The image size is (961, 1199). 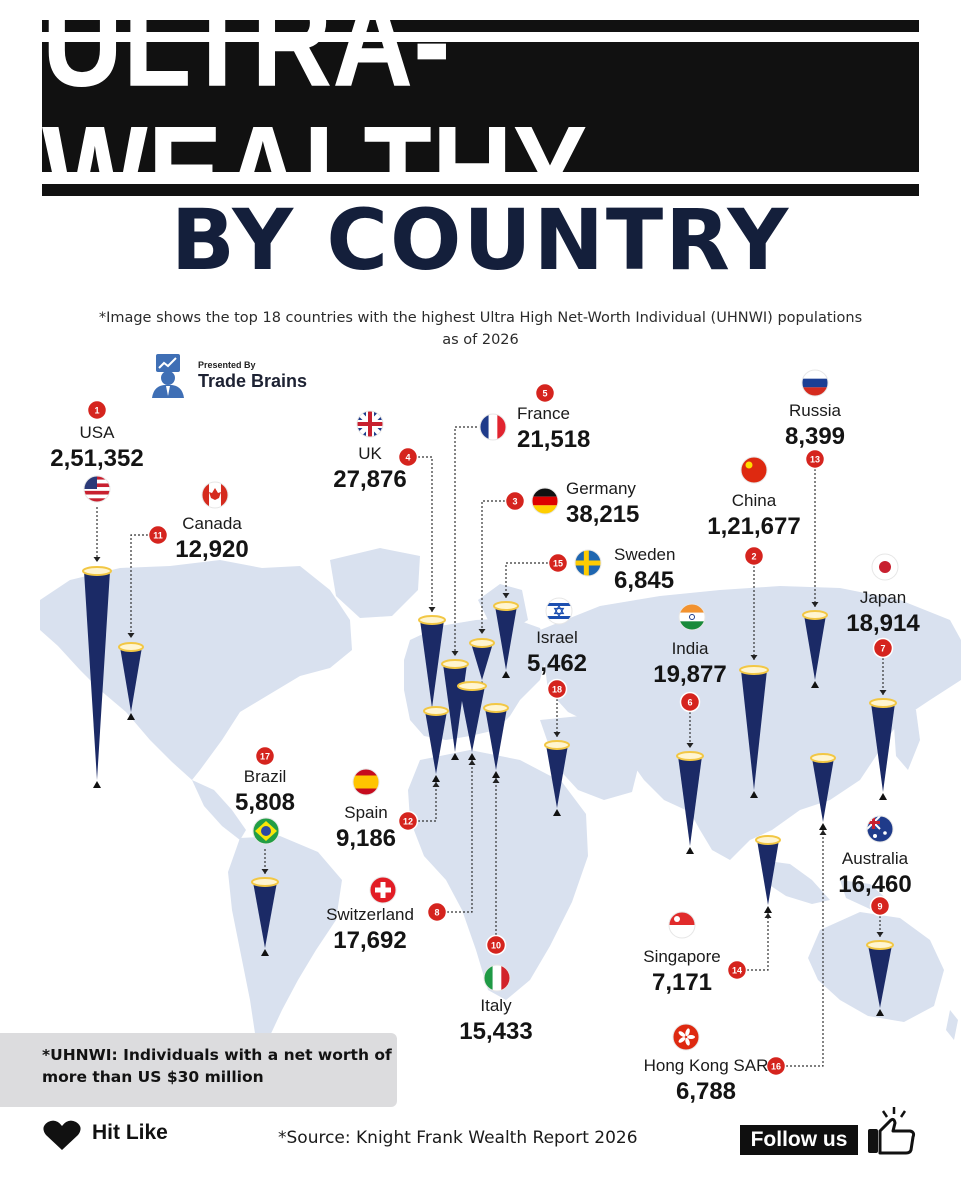 What do you see at coordinates (455, 653) in the screenshot?
I see `connector-arrow-france` at bounding box center [455, 653].